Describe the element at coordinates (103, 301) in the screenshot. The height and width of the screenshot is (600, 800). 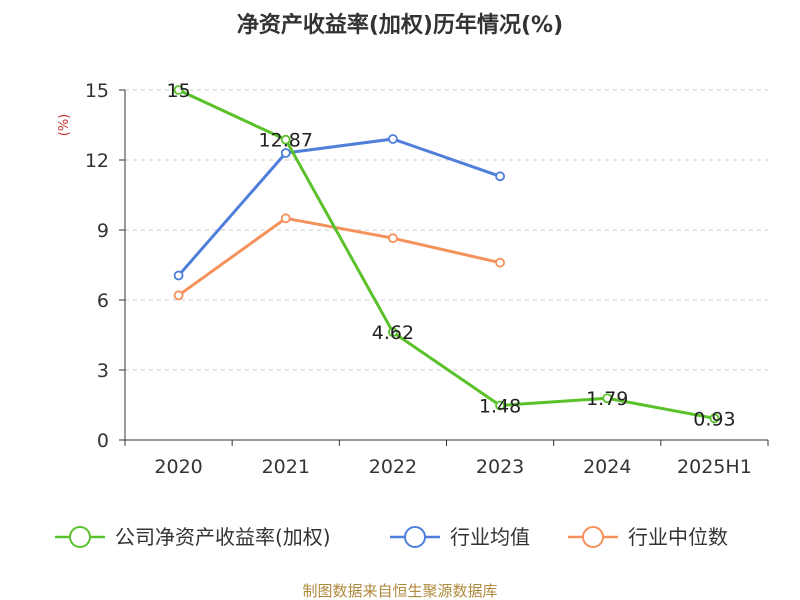
I see `y-tick-label: 6` at that location.